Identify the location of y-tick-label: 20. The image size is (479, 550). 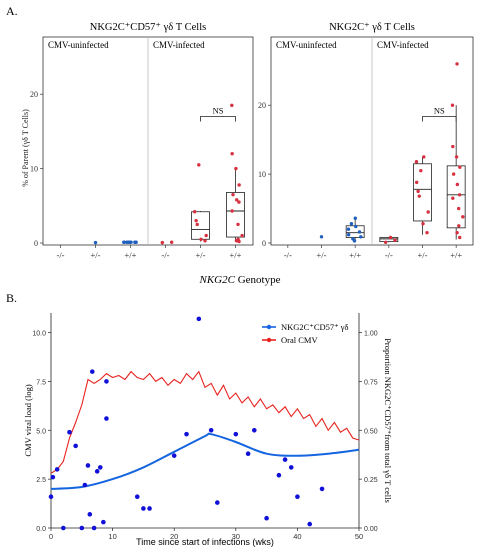
(34, 94).